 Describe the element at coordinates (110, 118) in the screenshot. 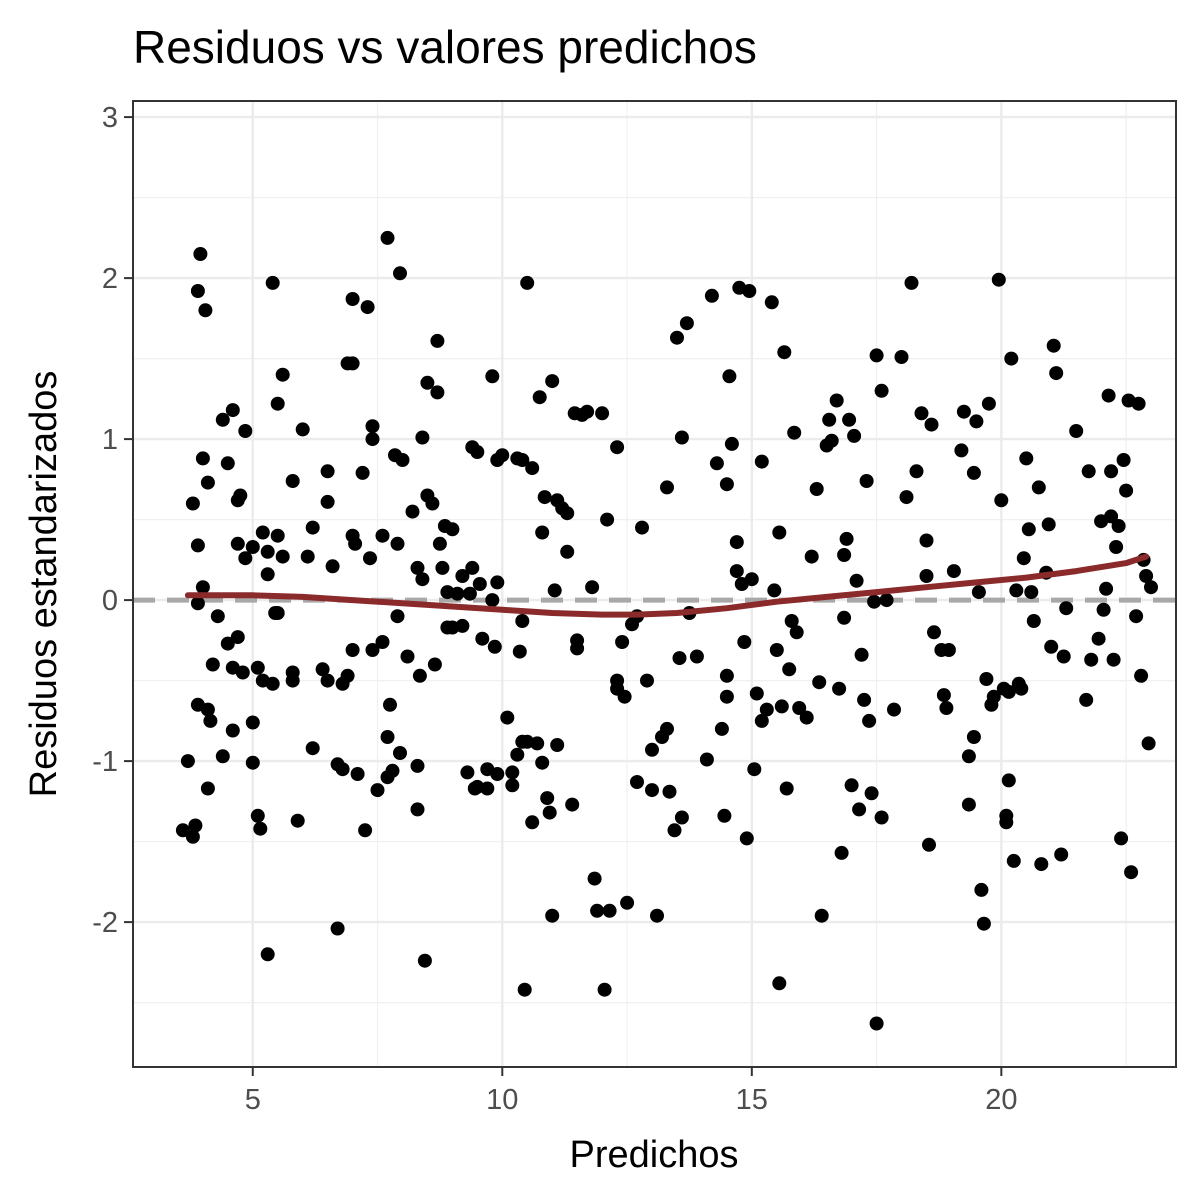

I see `y-tick-label: 3` at that location.